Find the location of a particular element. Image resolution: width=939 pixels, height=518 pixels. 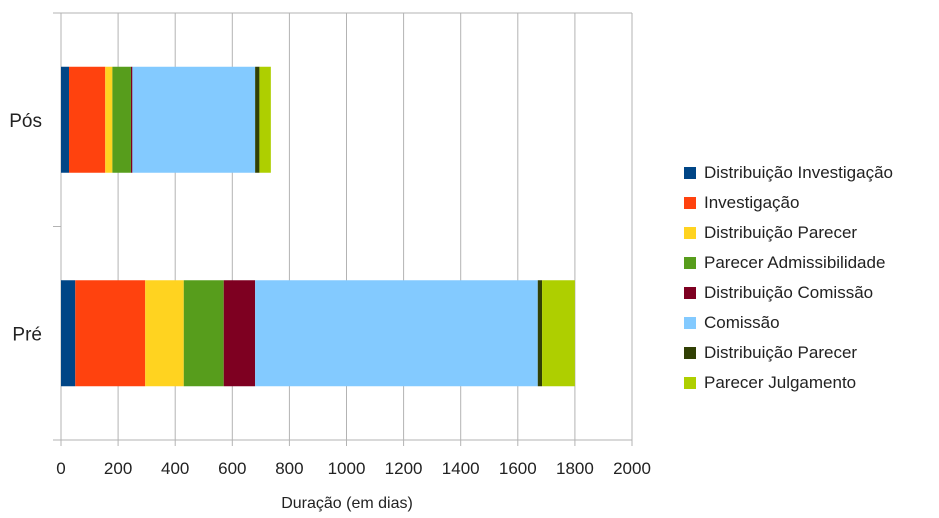

legend-label: Distribuição Comissão is located at coordinates (789, 292).